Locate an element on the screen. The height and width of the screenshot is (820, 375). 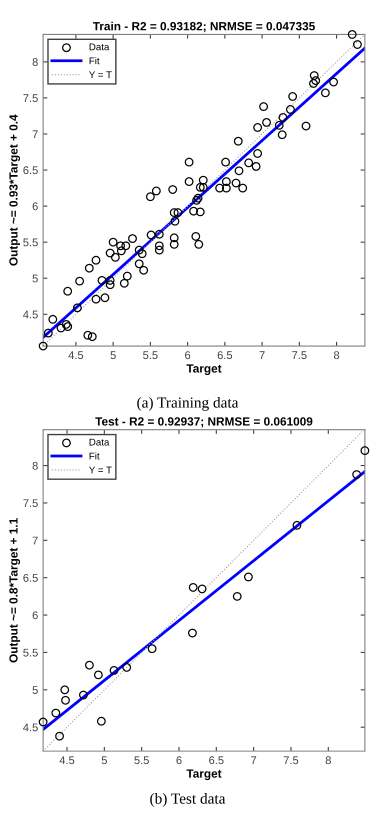
y-axis-title: Output ~= 0.93*Target + 0.4 is located at coordinates (14, 190).